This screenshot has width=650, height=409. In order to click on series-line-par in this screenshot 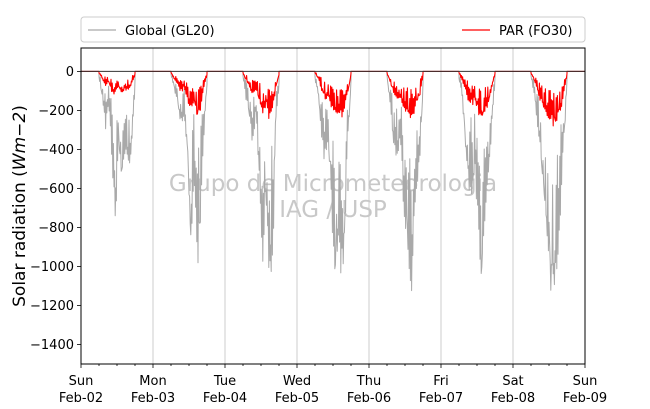, I will do `click(333, 98)`.